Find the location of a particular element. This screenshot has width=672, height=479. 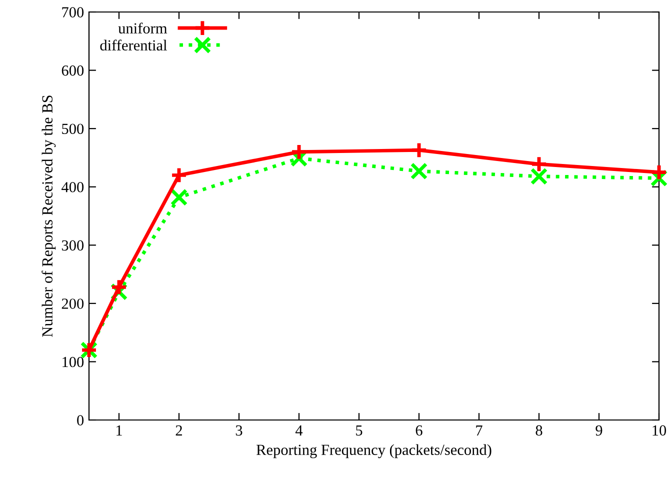

y-tick-label: 300 is located at coordinates (73, 245).